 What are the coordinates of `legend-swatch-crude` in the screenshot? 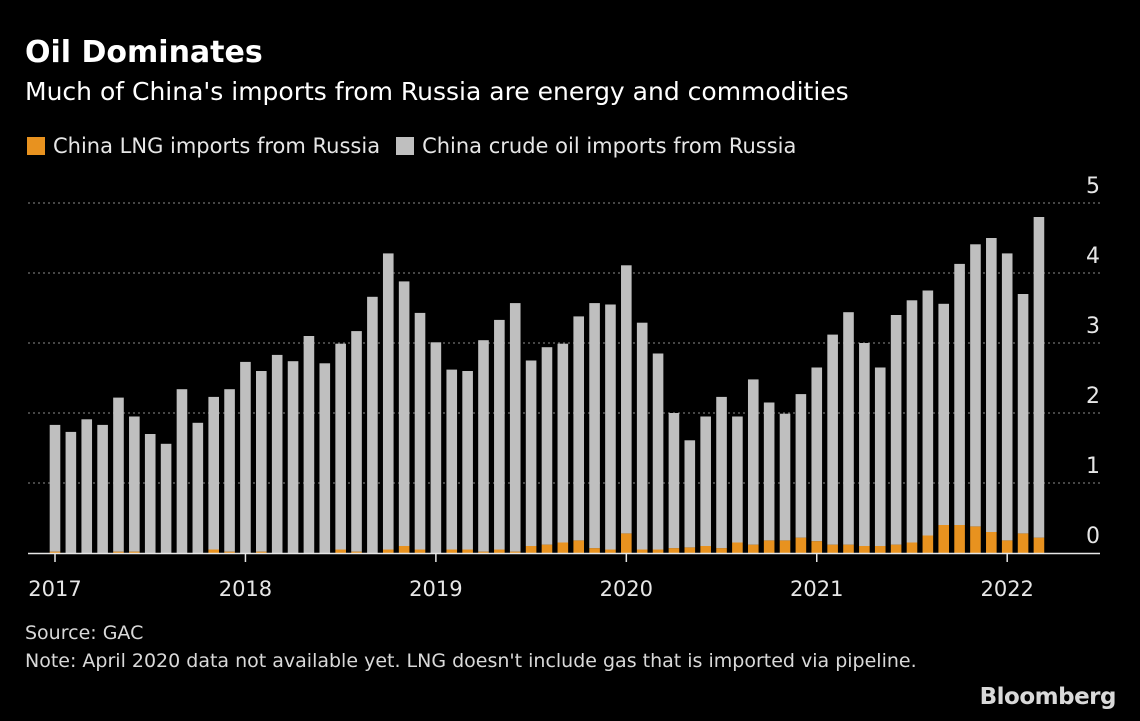 It's located at (405, 146).